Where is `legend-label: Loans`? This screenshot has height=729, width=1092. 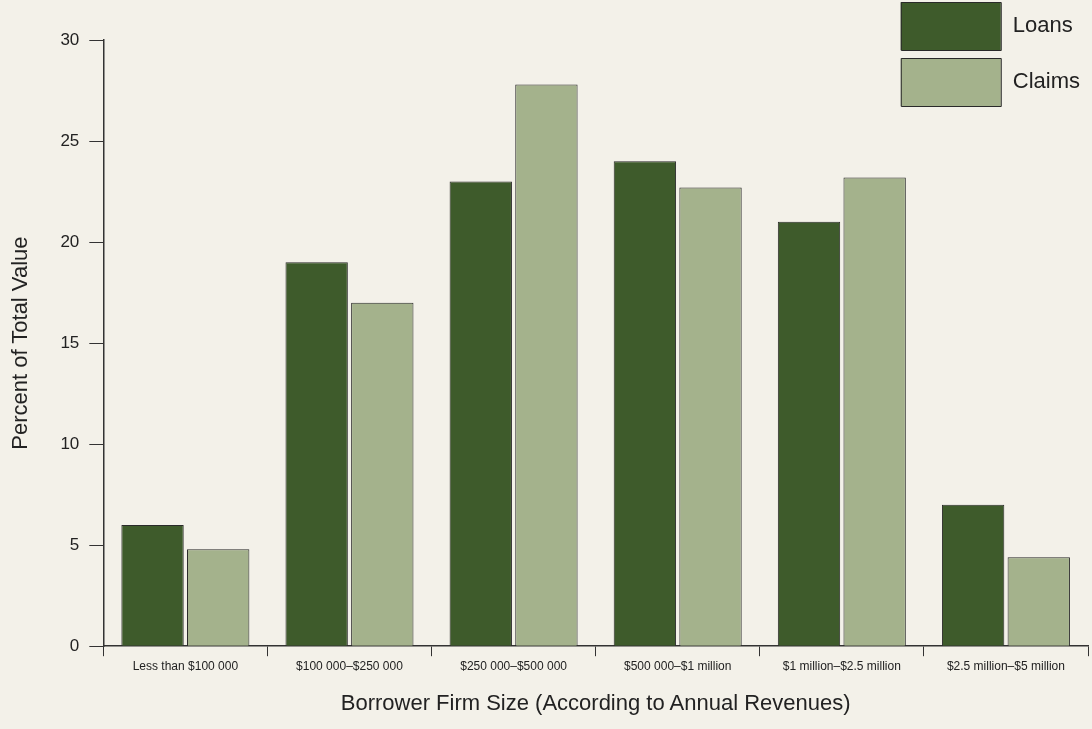
legend-label: Loans is located at coordinates (1042, 25).